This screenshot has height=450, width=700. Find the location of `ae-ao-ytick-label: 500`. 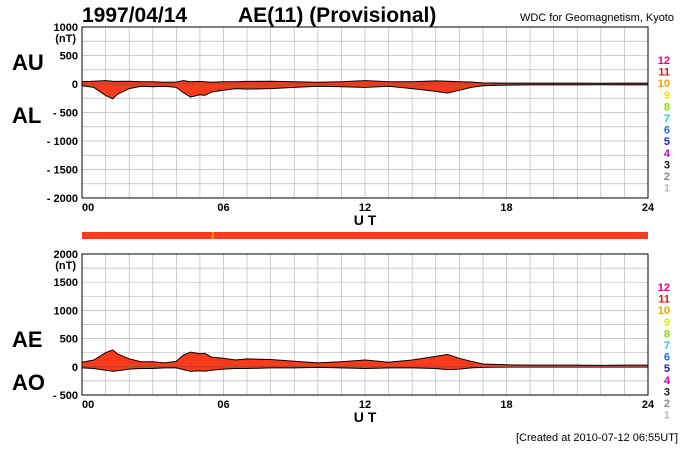

ae-ao-ytick-label: 500 is located at coordinates (69, 340).